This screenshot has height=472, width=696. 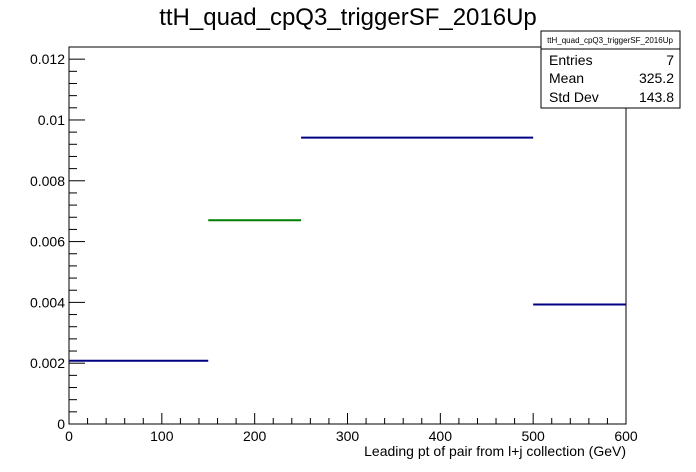 I want to click on x-tick-label: 600, so click(x=626, y=436).